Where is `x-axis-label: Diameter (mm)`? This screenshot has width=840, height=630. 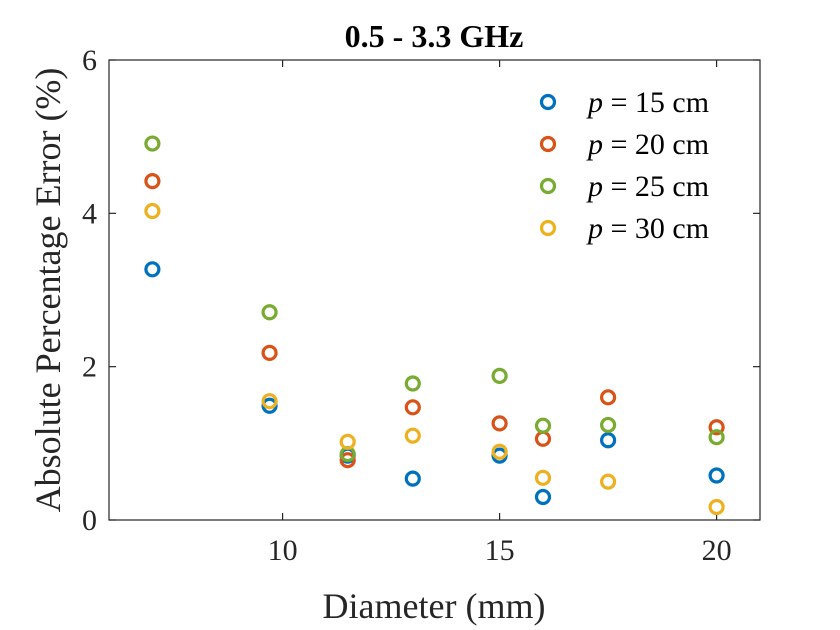 x-axis-label: Diameter (mm) is located at coordinates (434, 606).